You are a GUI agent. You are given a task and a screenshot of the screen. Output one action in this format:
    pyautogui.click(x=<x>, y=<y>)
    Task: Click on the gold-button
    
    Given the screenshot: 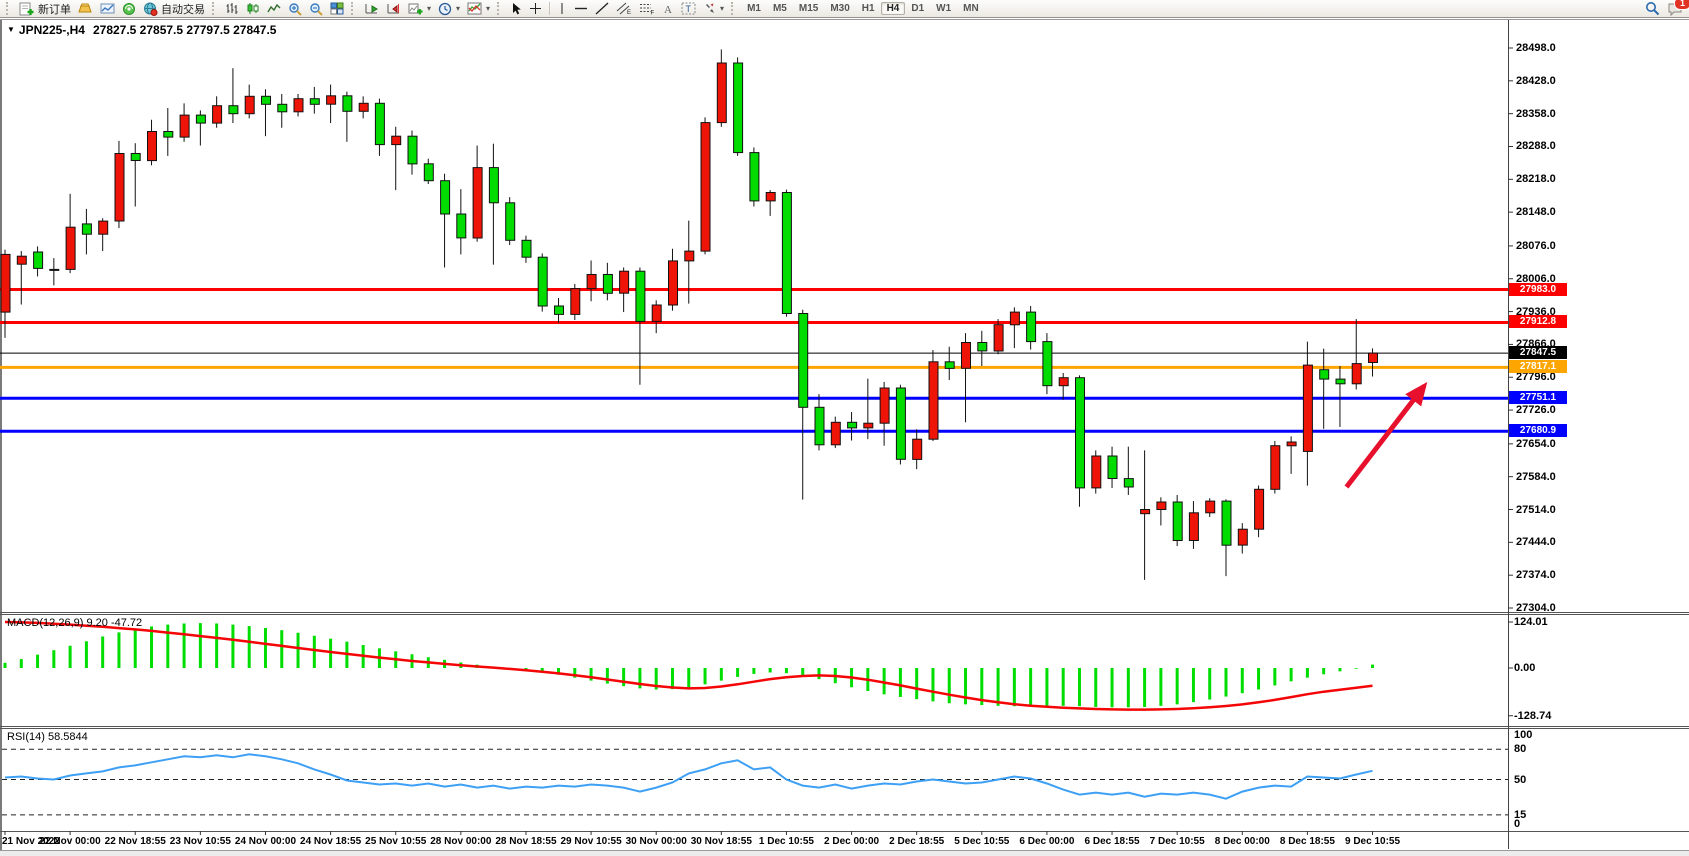 What is the action you would take?
    pyautogui.click(x=85, y=9)
    